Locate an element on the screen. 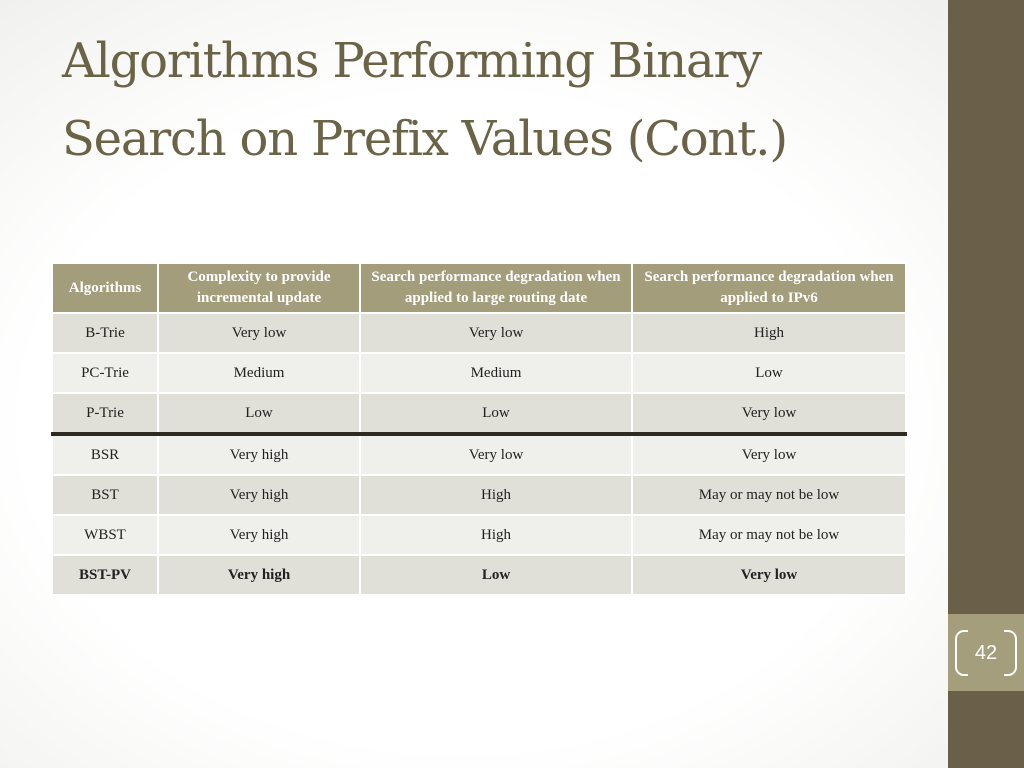  cell-ipv6-degradation: High is located at coordinates (769, 333).